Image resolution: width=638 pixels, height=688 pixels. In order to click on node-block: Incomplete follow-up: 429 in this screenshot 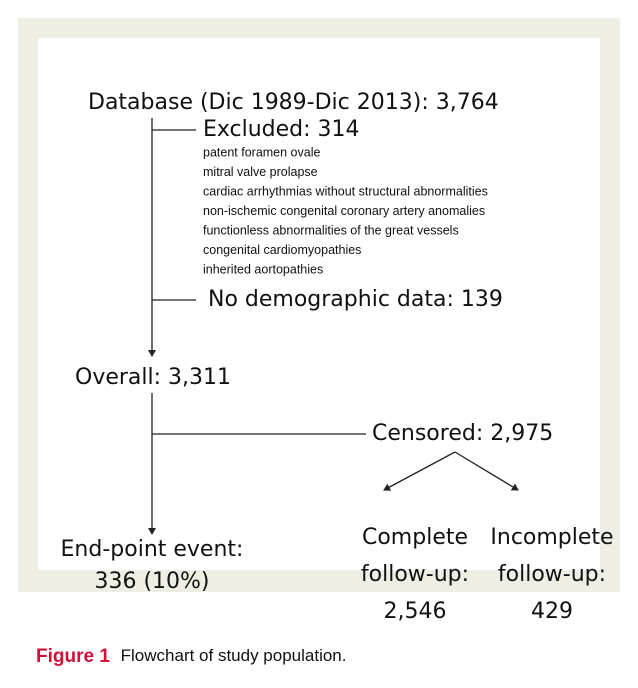, I will do `click(551, 574)`.